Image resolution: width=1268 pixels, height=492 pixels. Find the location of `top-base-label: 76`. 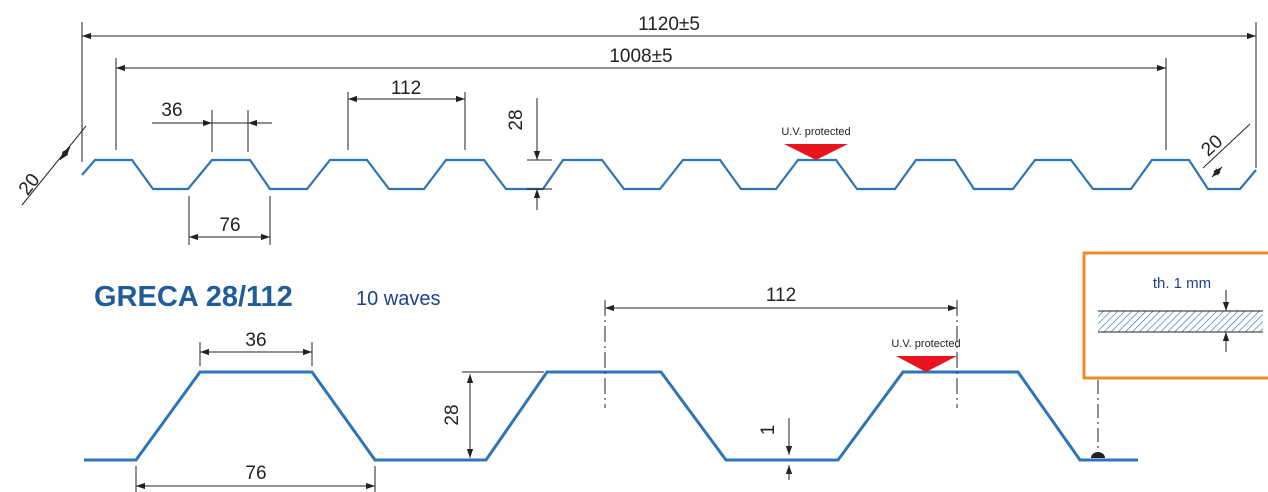

top-base-label: 76 is located at coordinates (229, 225).